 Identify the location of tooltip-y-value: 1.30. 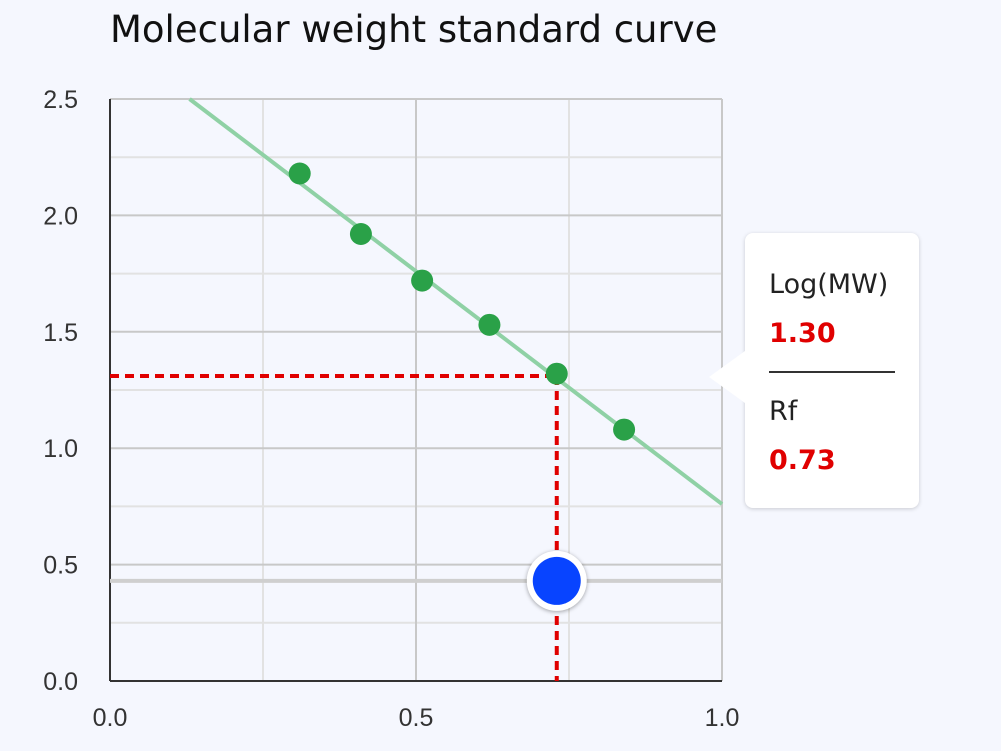
(802, 333).